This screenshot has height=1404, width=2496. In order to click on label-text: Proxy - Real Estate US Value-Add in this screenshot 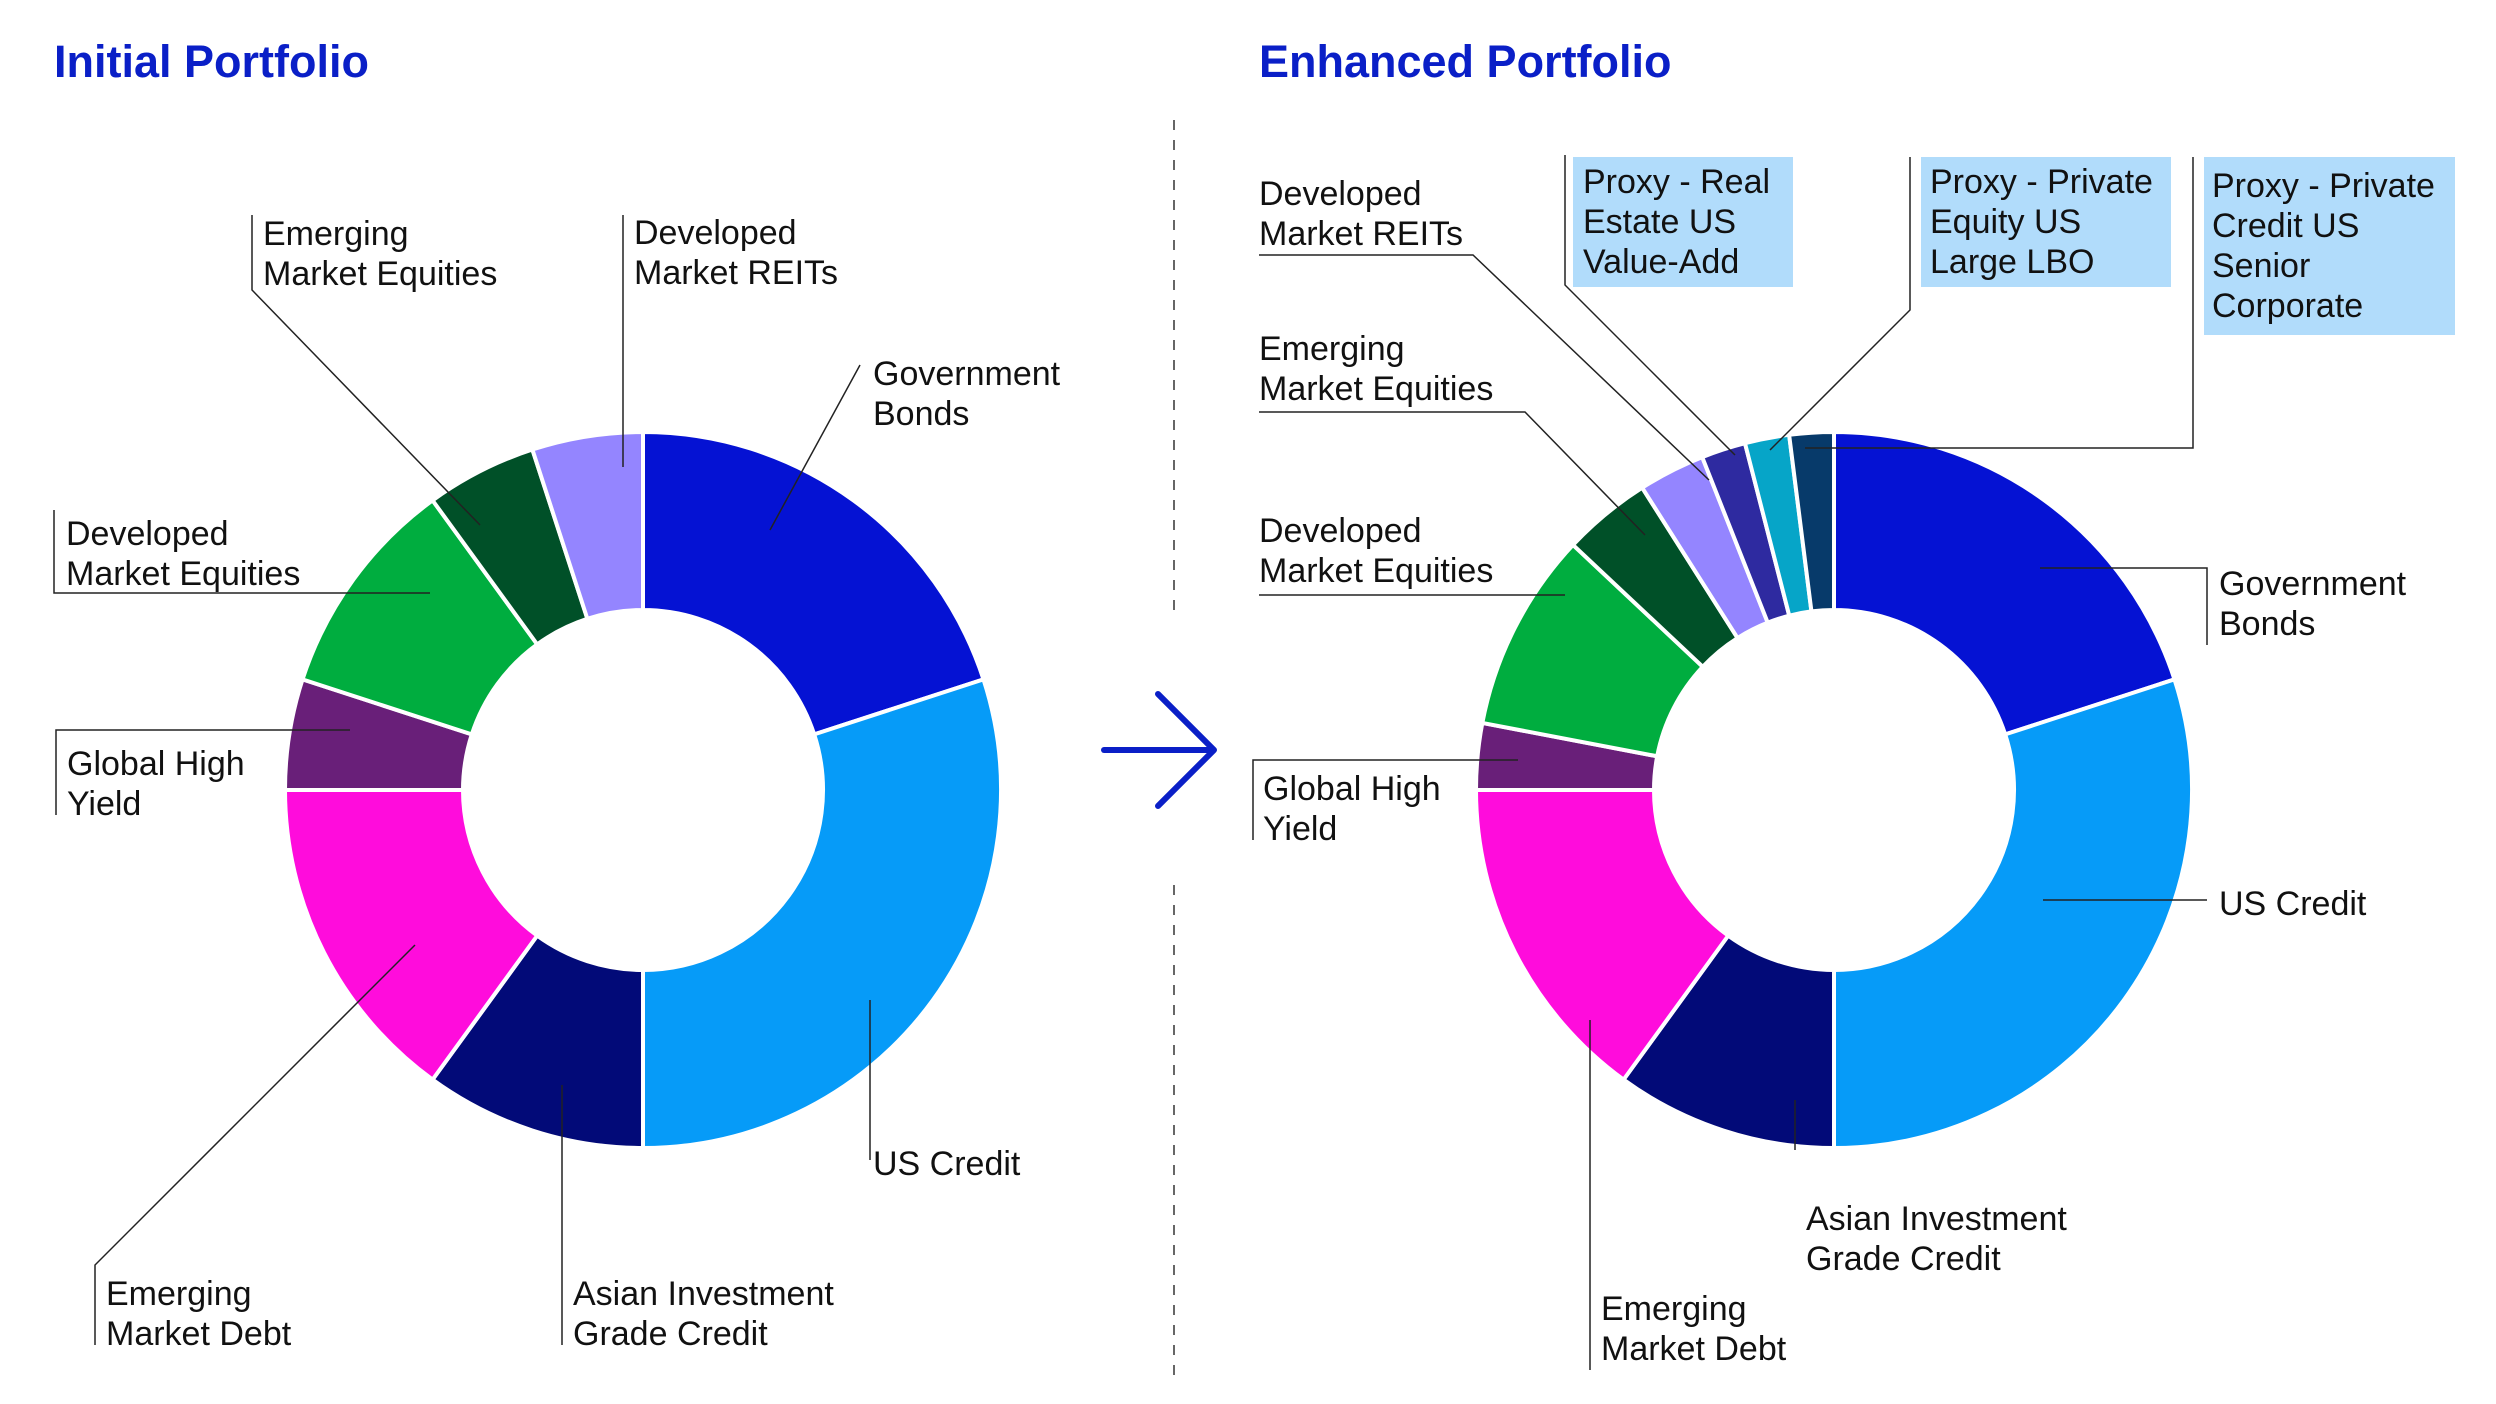, I will do `click(1676, 222)`.